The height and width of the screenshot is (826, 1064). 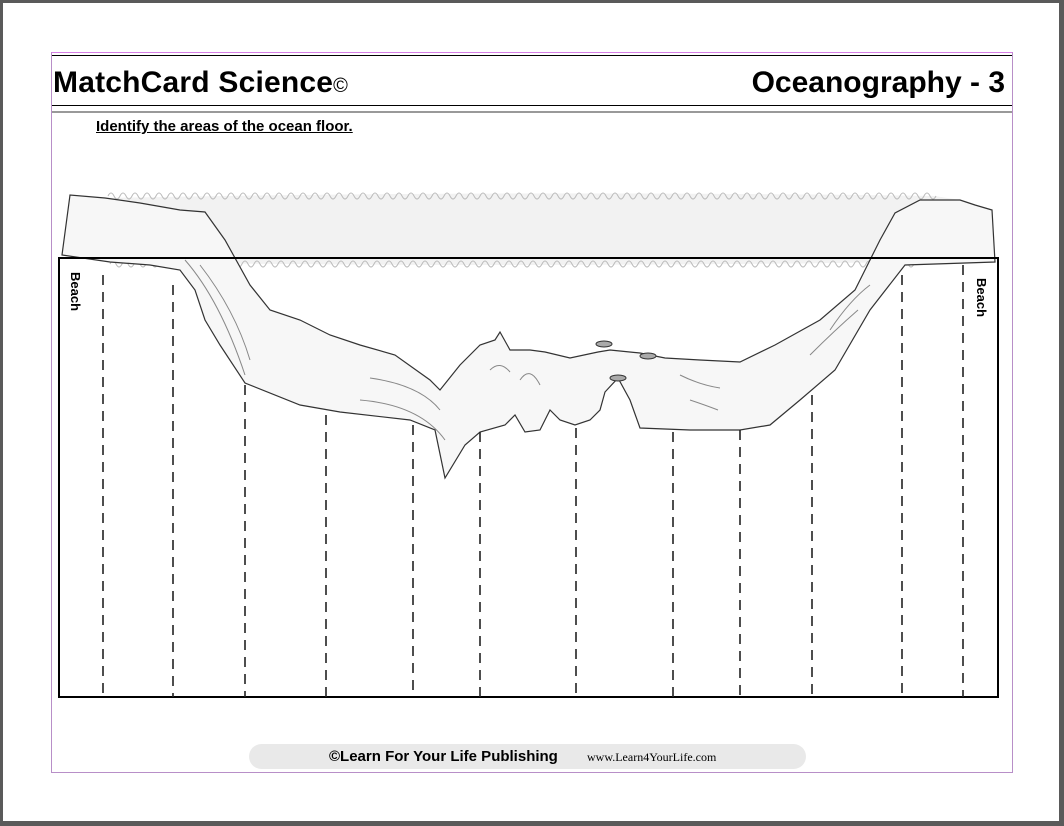 I want to click on worksheet-subject: Oceanography - 3, so click(x=878, y=82).